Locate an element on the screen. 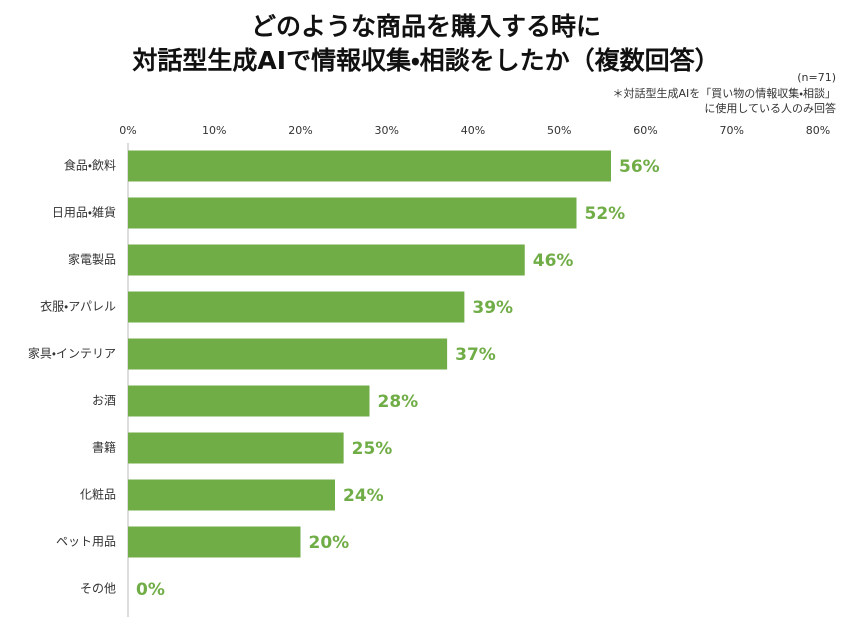 The width and height of the screenshot is (853, 640). x-tick-label: 80% is located at coordinates (818, 130).